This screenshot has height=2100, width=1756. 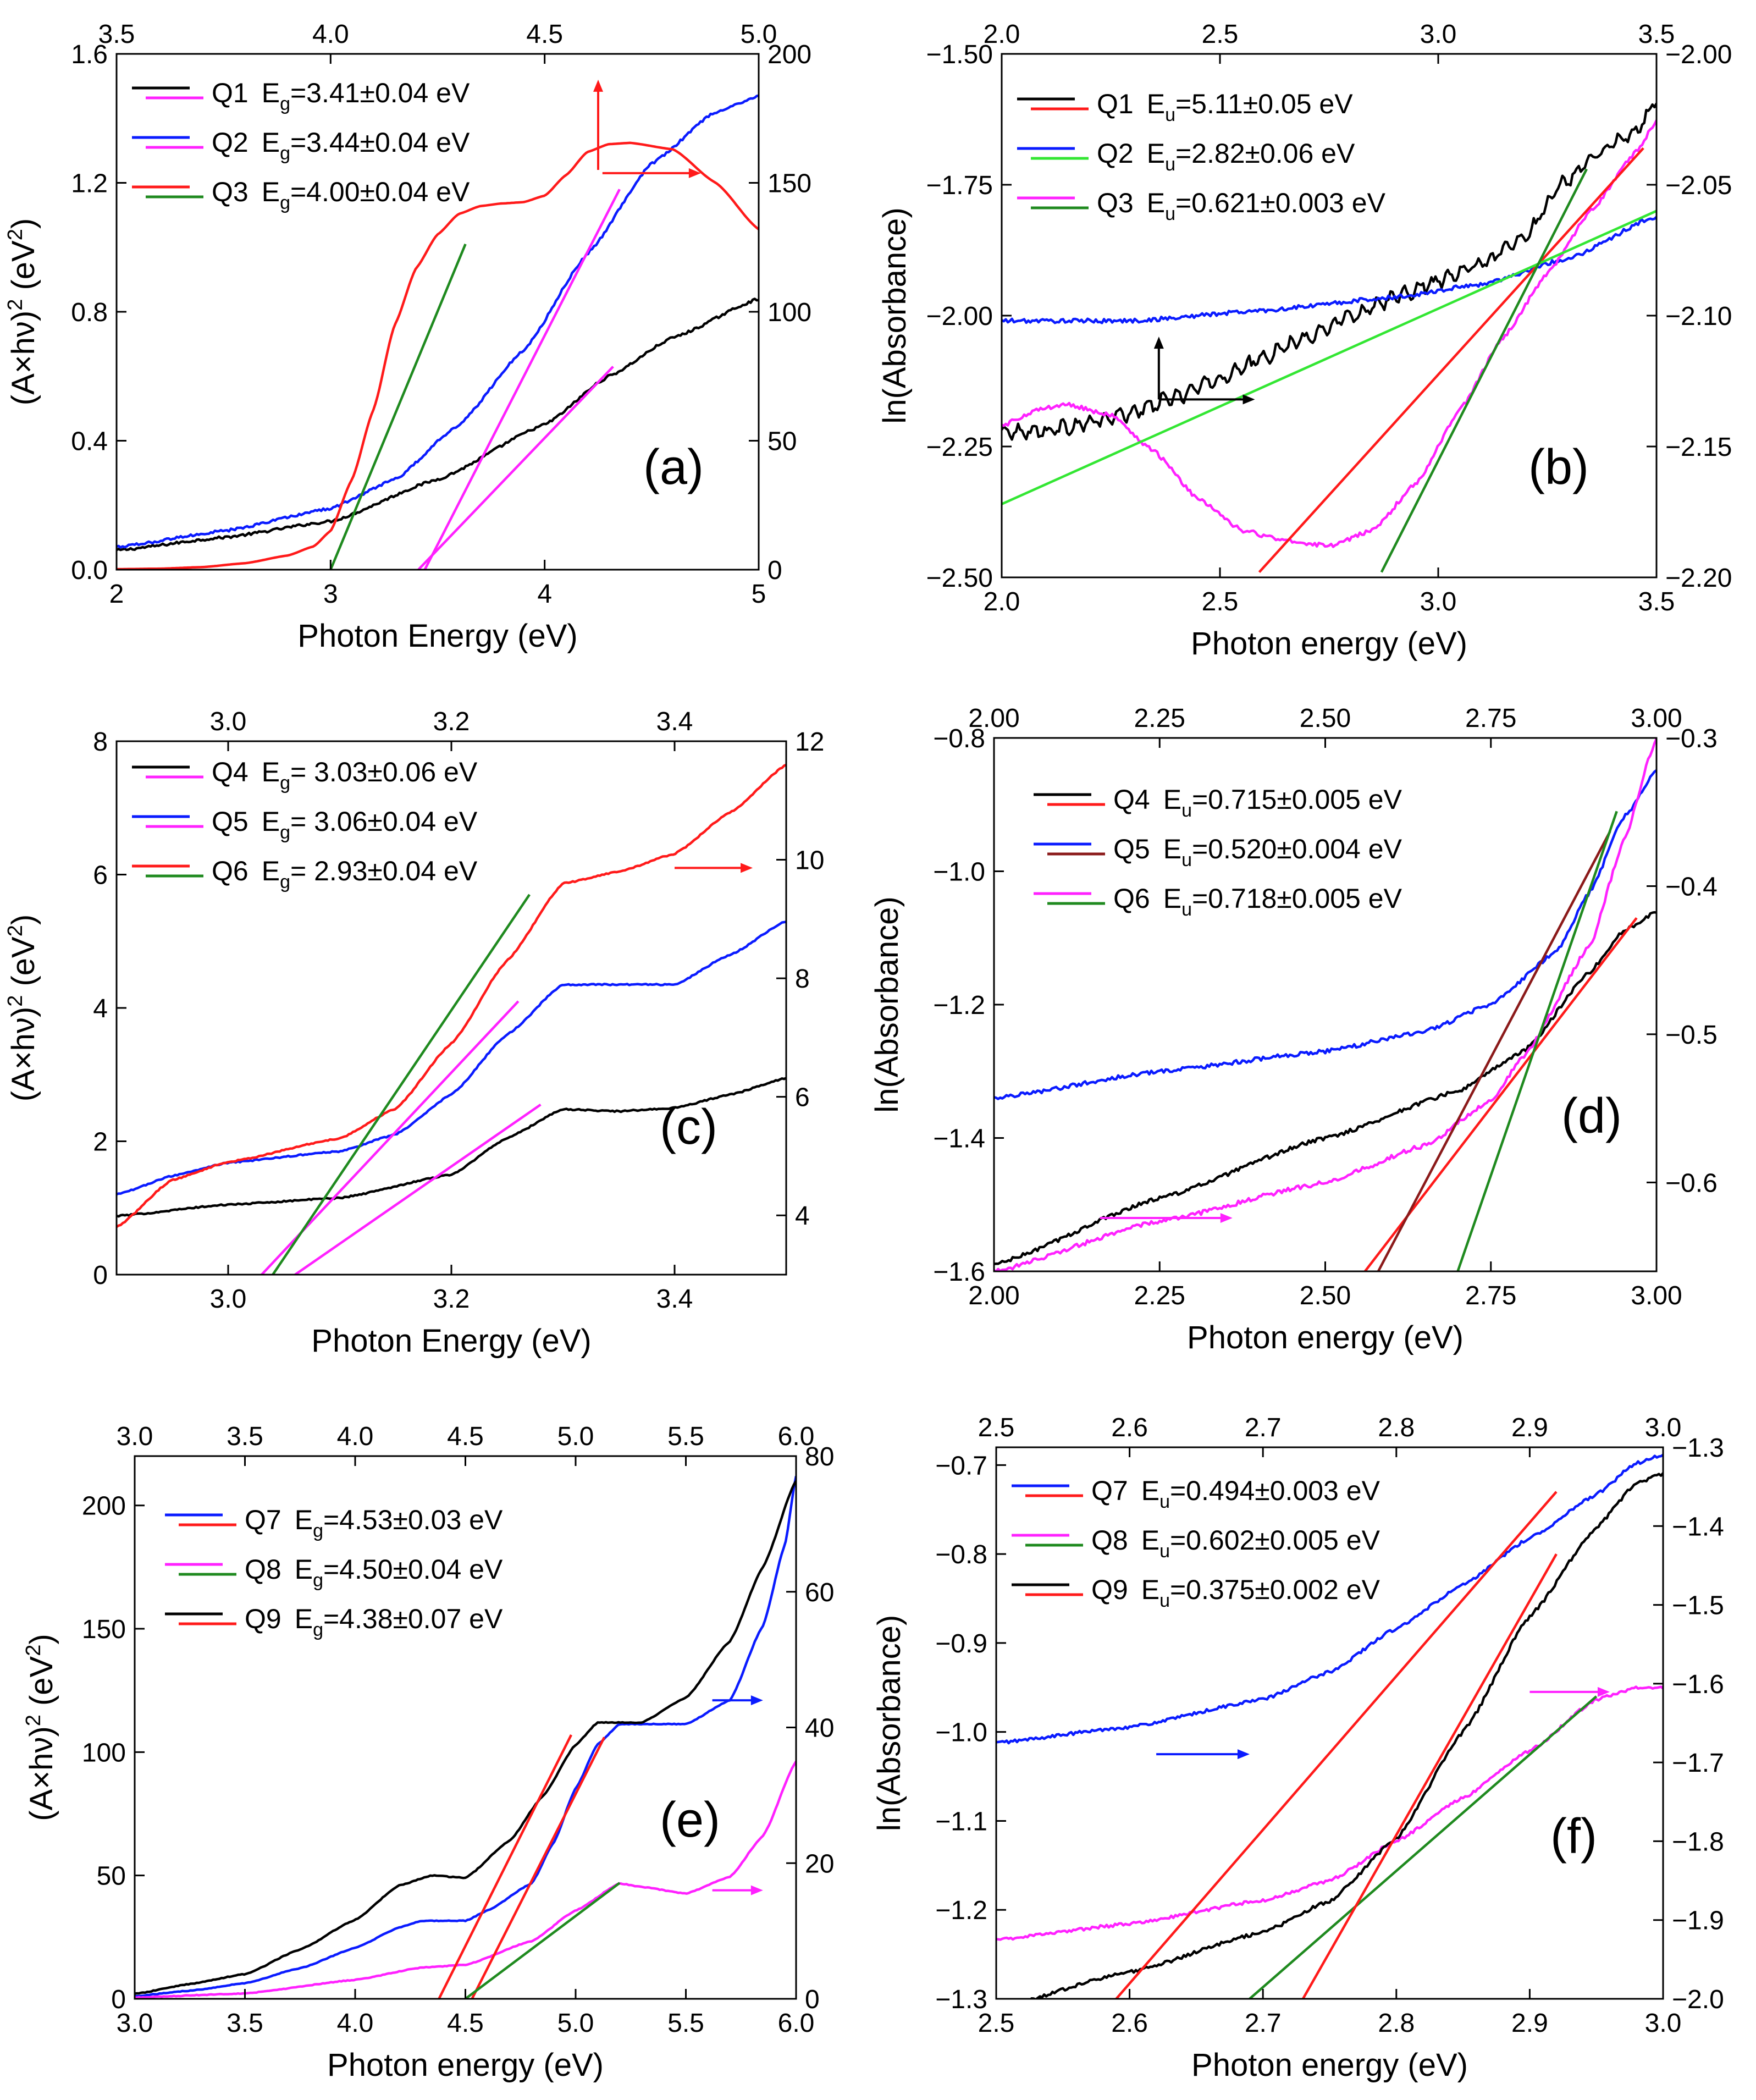 I want to click on fit-line-q3-fit, so click(x=398, y=407).